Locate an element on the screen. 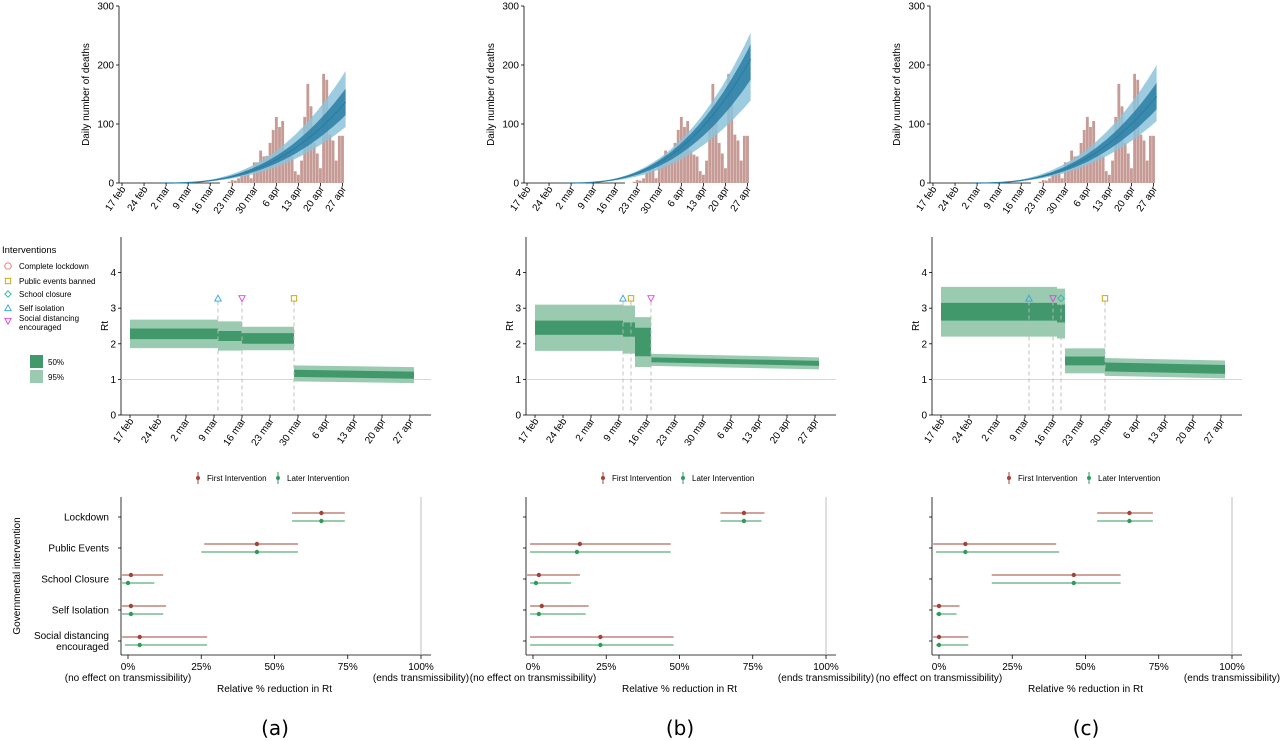  effects-x-tick-label: 0% is located at coordinates (939, 667).